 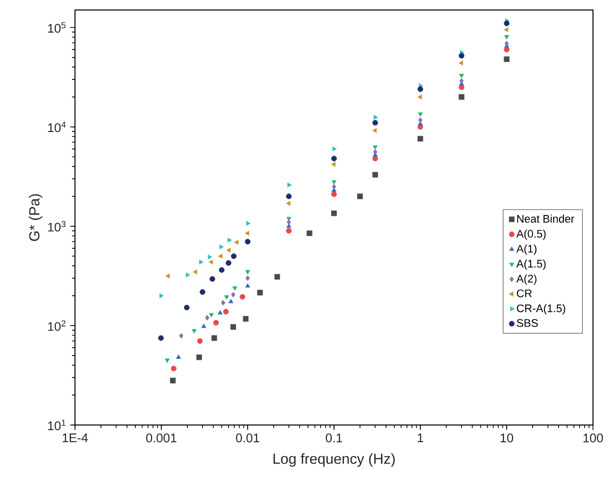 I want to click on legend-label: Neat Binder, so click(x=545, y=218).